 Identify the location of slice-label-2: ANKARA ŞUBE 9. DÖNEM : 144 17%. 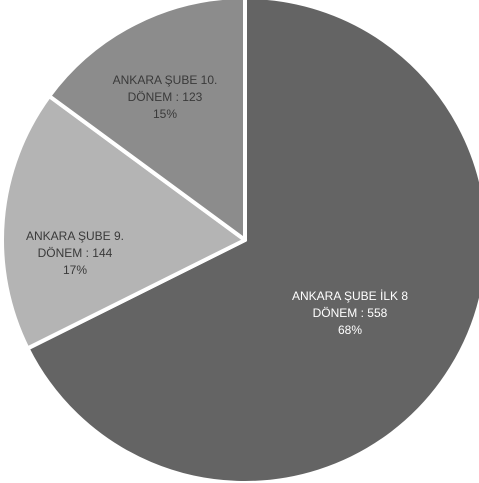
(75, 253).